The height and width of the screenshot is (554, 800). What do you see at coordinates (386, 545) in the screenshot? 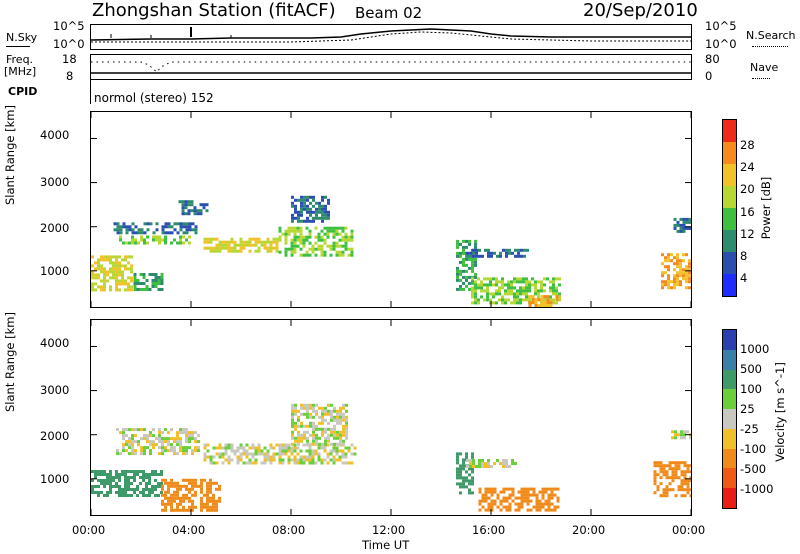
I see `xlabel: Time UT` at bounding box center [386, 545].